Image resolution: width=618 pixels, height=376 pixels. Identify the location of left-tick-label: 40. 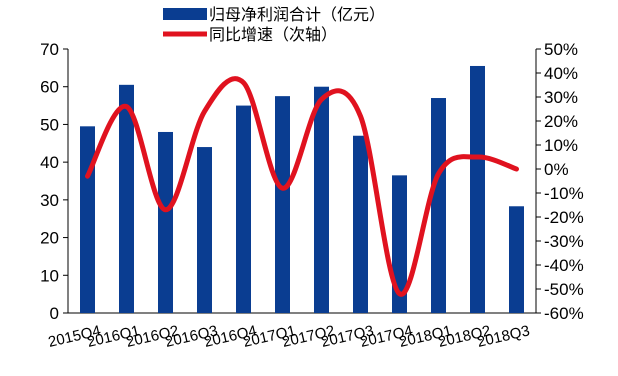
(49, 162).